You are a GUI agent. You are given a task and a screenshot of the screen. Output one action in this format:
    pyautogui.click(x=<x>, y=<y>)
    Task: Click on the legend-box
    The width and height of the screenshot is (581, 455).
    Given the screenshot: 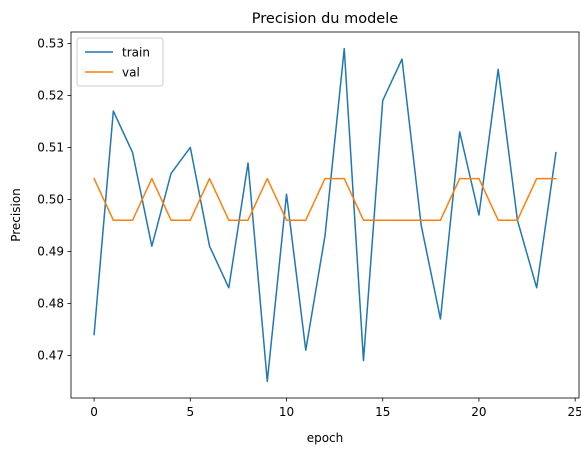 What is the action you would take?
    pyautogui.click(x=120, y=62)
    